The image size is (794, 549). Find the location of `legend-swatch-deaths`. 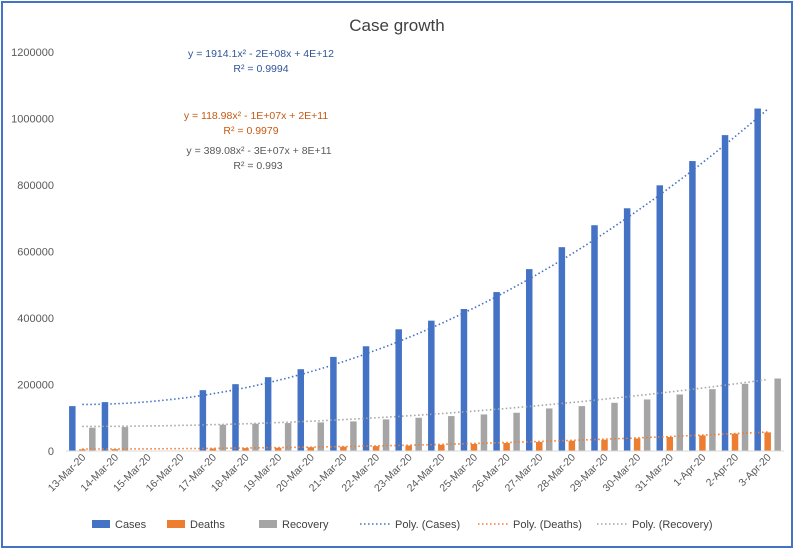

legend-swatch-deaths is located at coordinates (176, 524).